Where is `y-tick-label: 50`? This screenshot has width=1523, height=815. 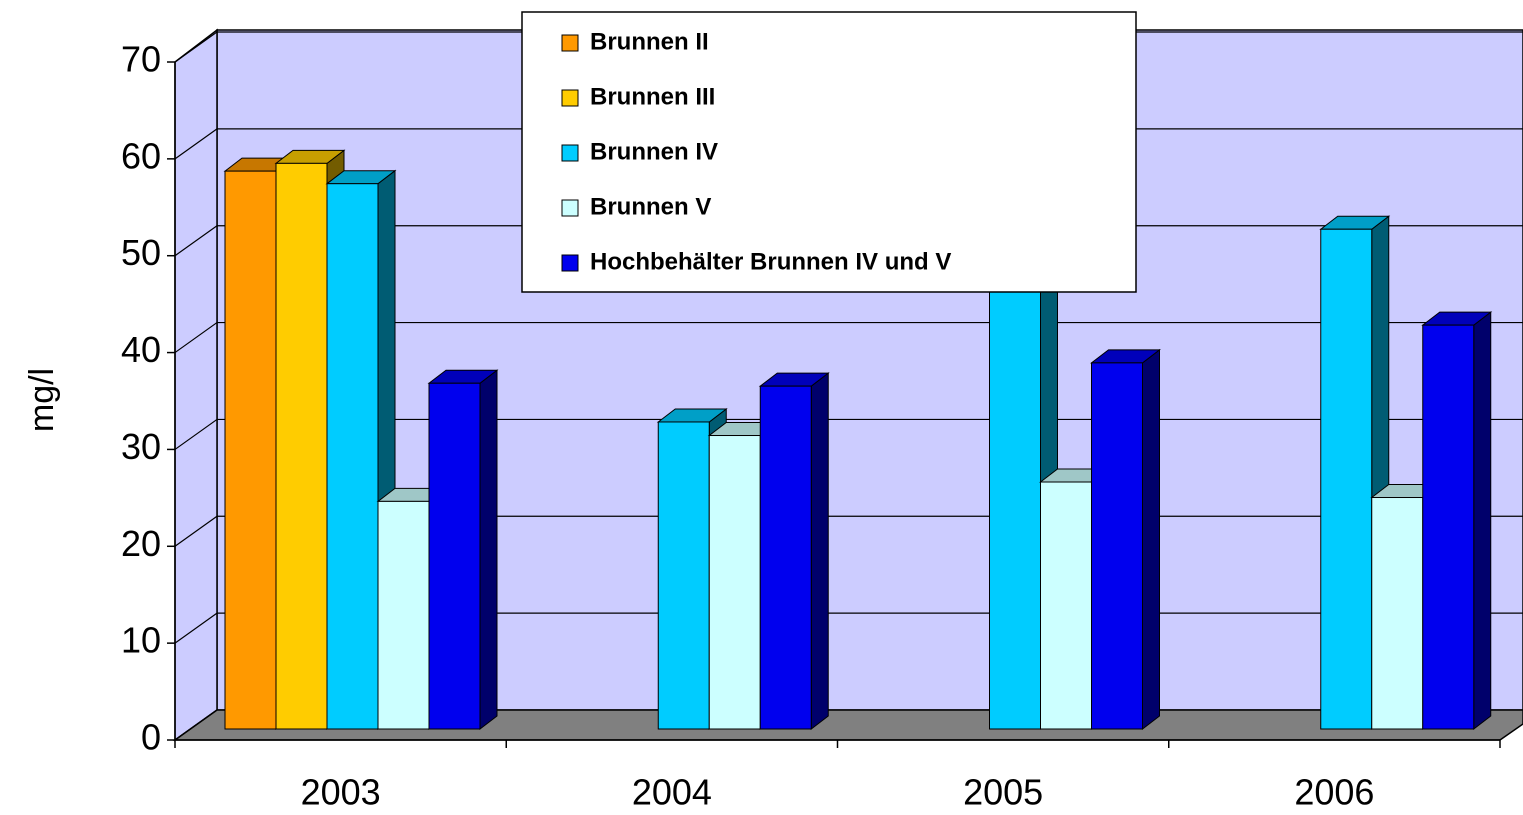
y-tick-label: 50 is located at coordinates (141, 252).